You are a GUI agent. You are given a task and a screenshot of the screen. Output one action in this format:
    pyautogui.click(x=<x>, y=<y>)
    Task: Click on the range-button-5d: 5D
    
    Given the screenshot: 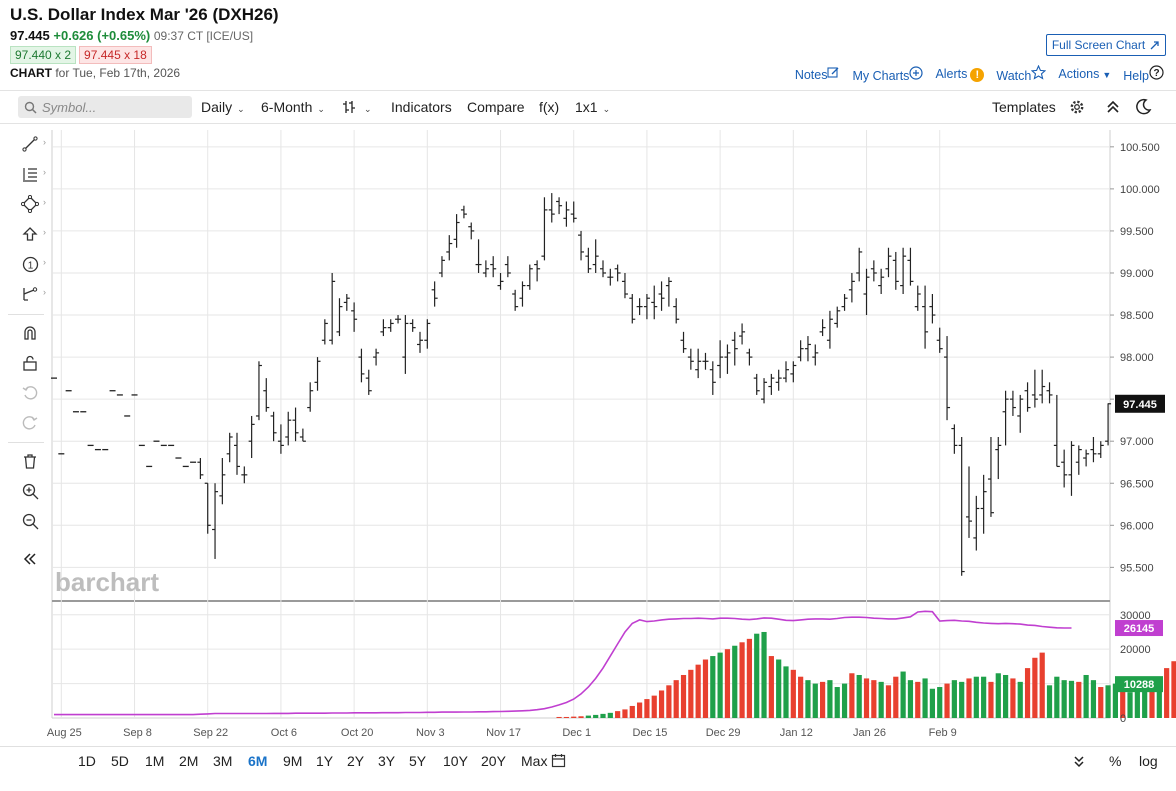 What is the action you would take?
    pyautogui.click(x=120, y=761)
    